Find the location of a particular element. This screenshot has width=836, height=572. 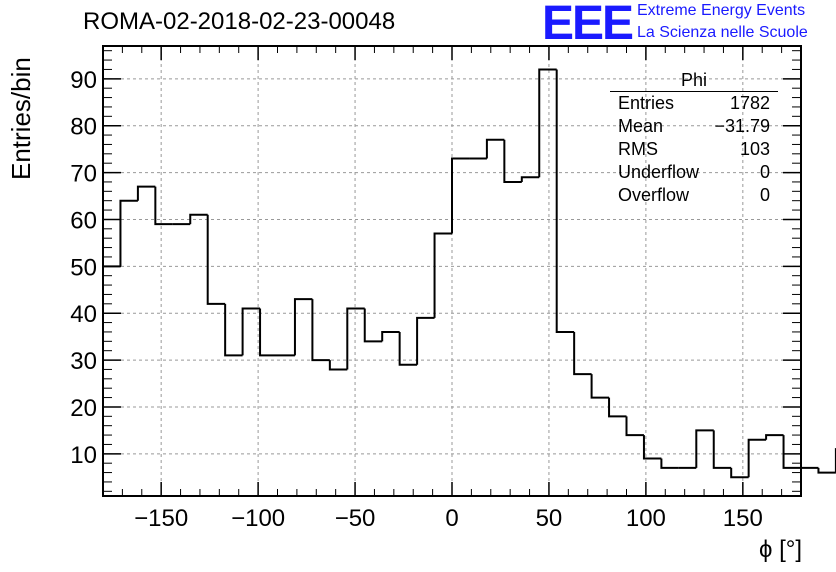

x-tick-label: −50 is located at coordinates (355, 518).